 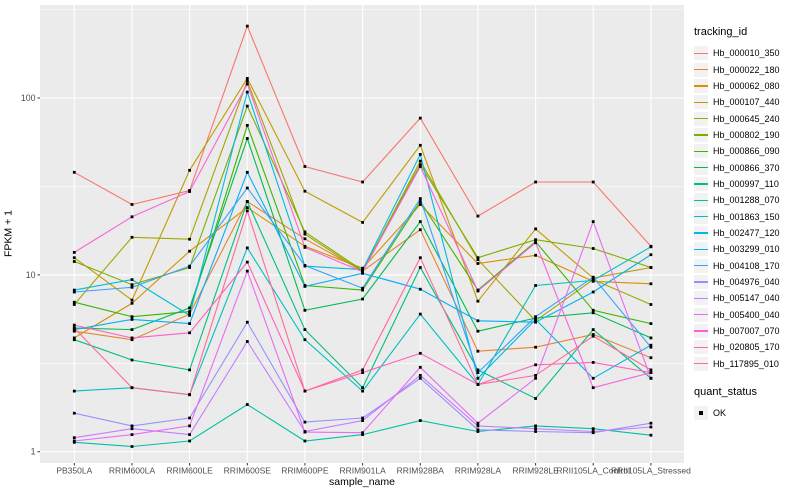 I want to click on legend-item: Hb_000866_090, so click(x=747, y=151).